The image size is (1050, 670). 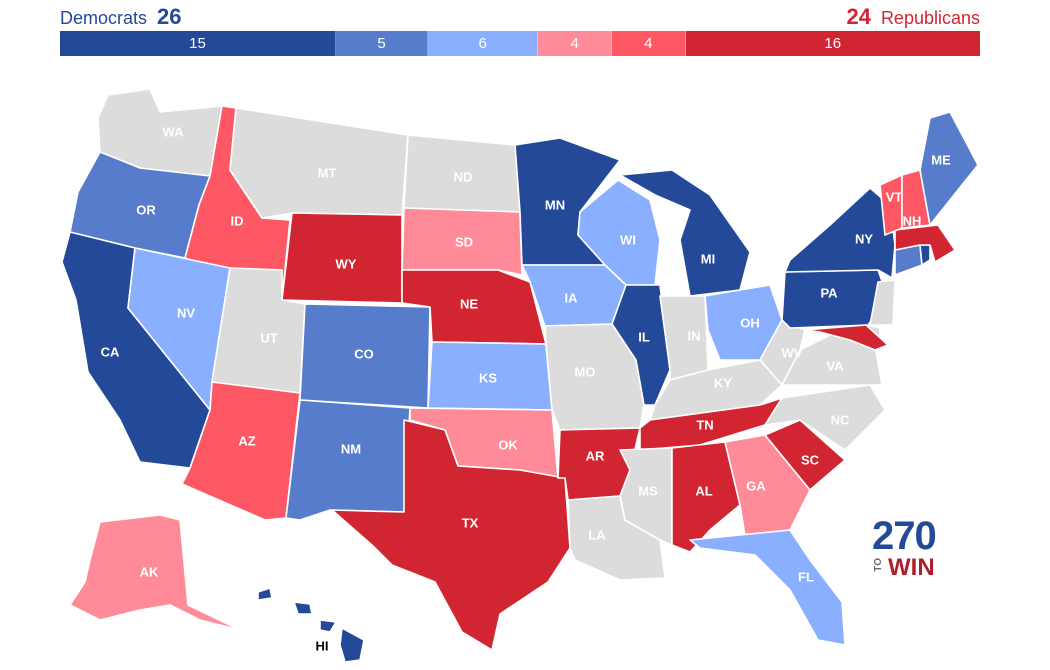 What do you see at coordinates (463, 176) in the screenshot?
I see `state-label-nd: ND` at bounding box center [463, 176].